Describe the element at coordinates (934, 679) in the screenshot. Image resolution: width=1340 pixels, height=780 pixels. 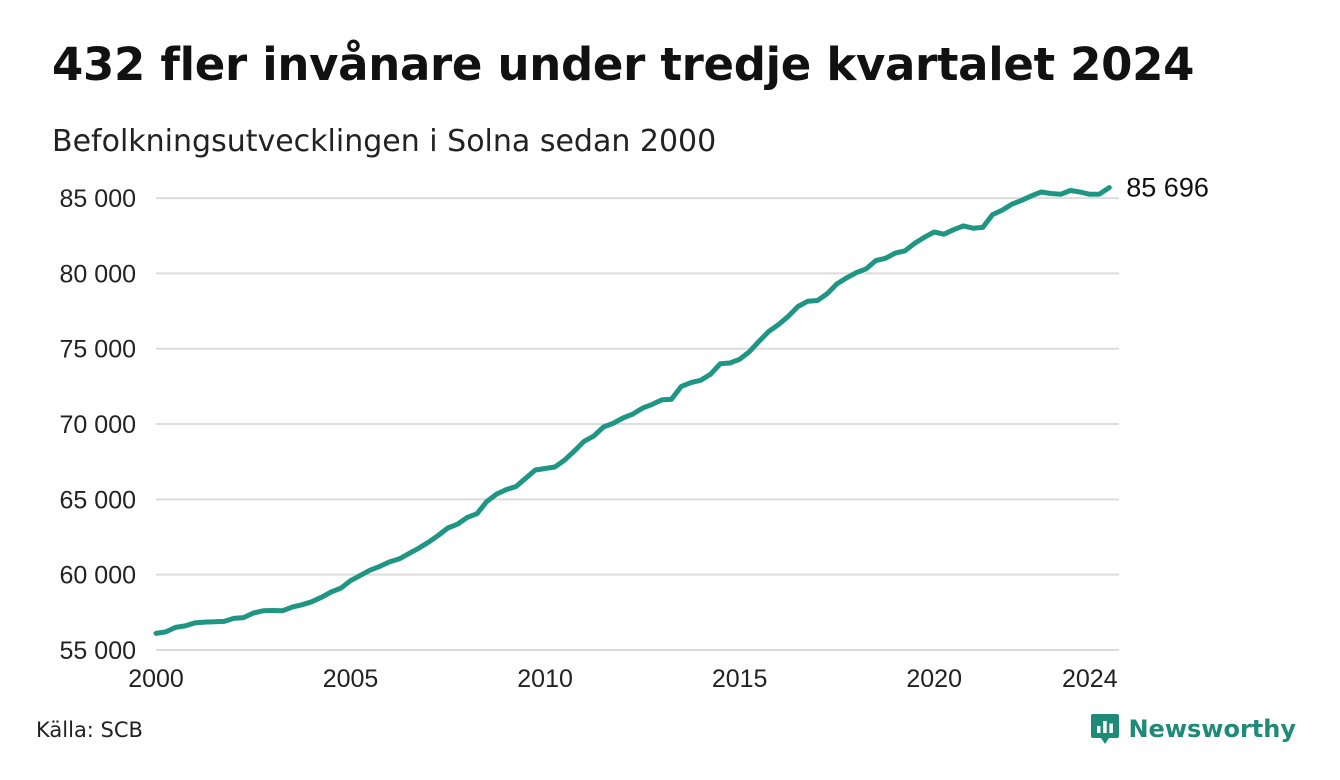
I see `x-tick-label: 2020` at that location.